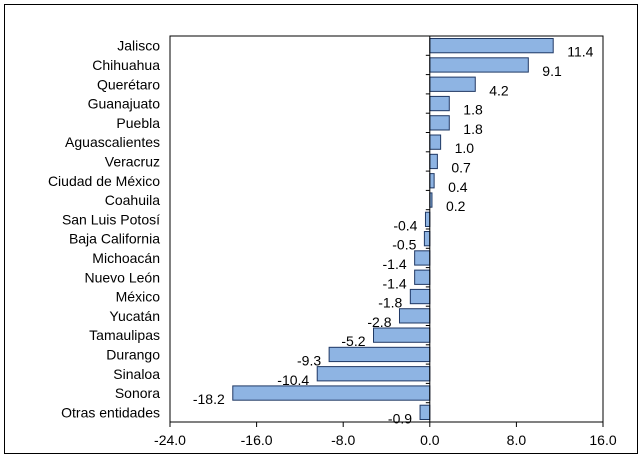 The height and width of the screenshot is (458, 642). What do you see at coordinates (138, 123) in the screenshot?
I see `category-label: Puebla` at bounding box center [138, 123].